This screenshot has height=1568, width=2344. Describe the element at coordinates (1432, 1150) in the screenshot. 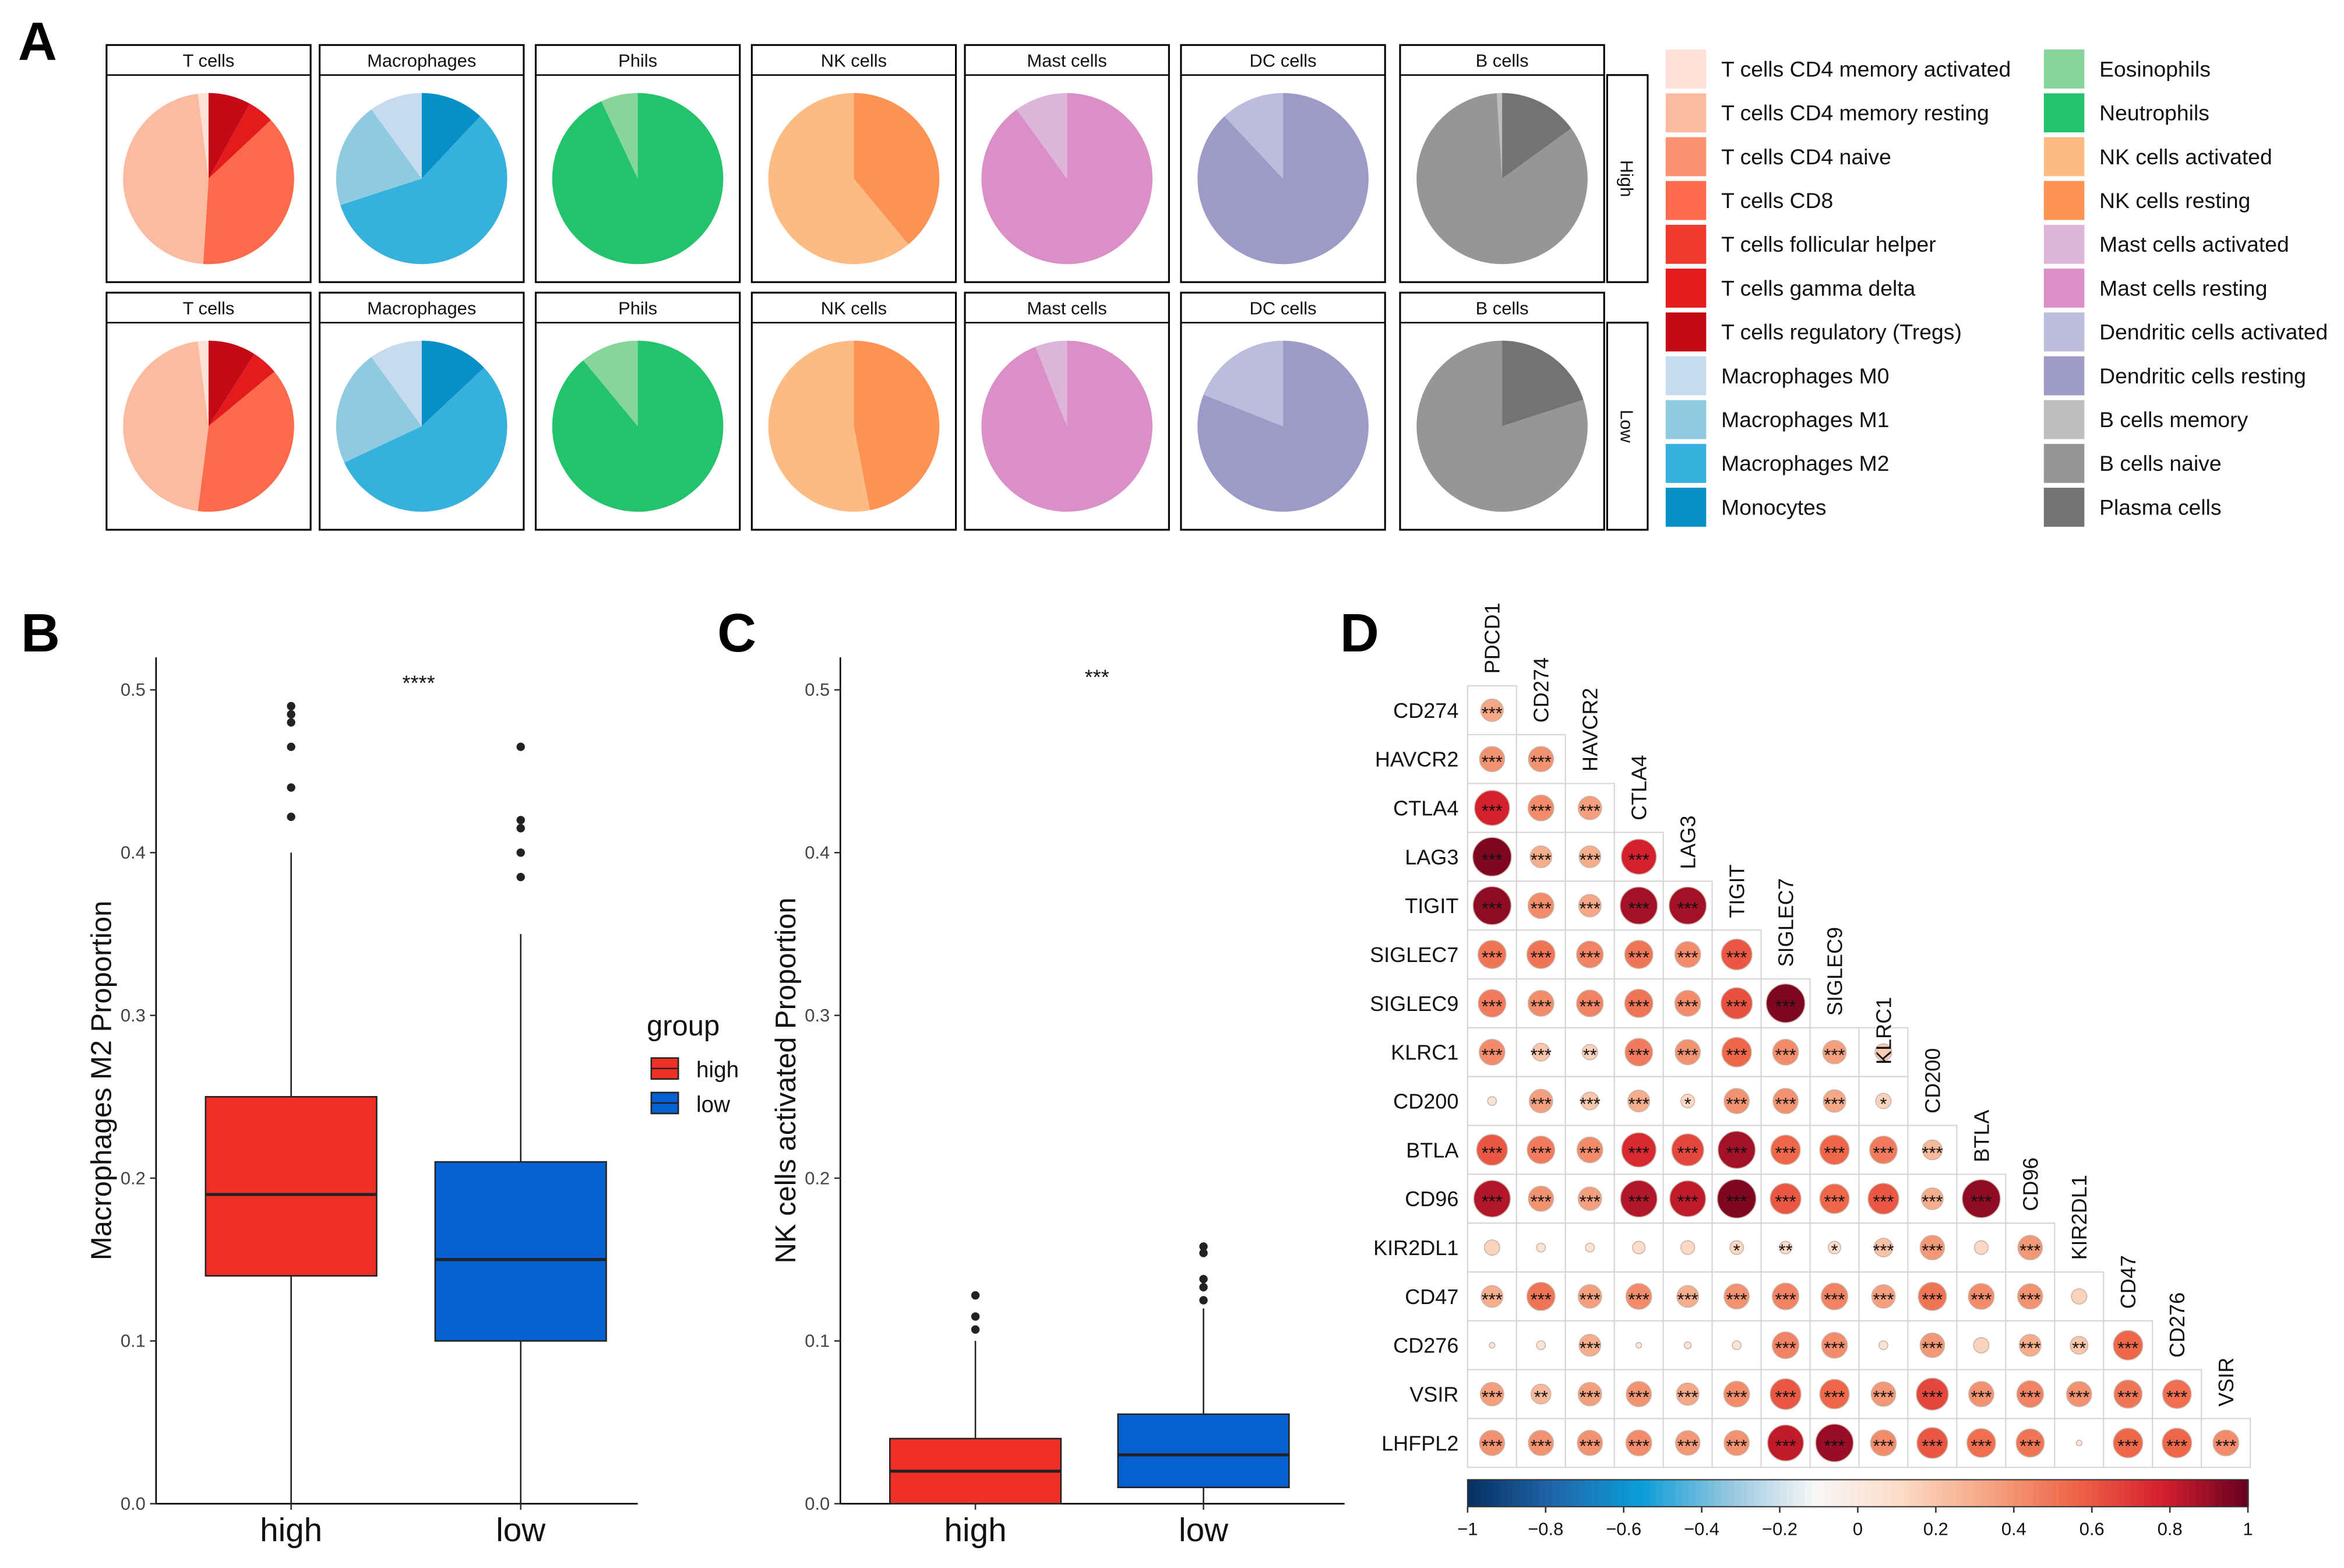

I see `row-label: BTLA` at that location.